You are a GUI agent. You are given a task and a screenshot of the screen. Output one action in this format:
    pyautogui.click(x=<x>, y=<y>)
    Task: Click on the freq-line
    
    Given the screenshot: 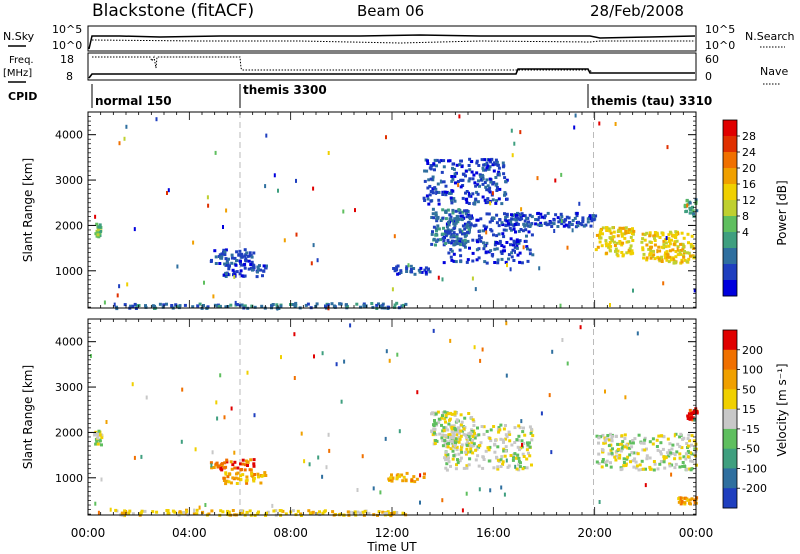 What is the action you would take?
    pyautogui.click(x=391, y=73)
    